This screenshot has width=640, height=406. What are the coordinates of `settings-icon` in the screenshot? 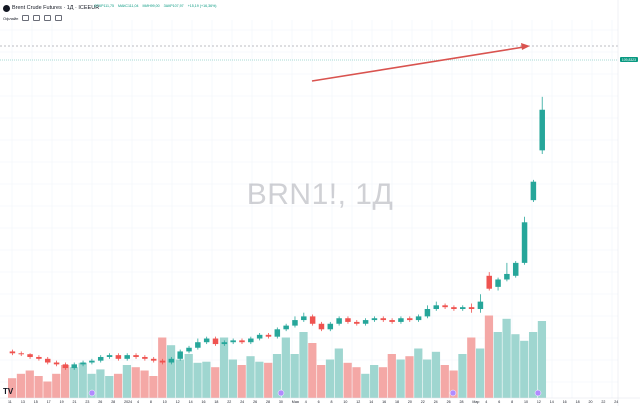 It's located at (37, 18).